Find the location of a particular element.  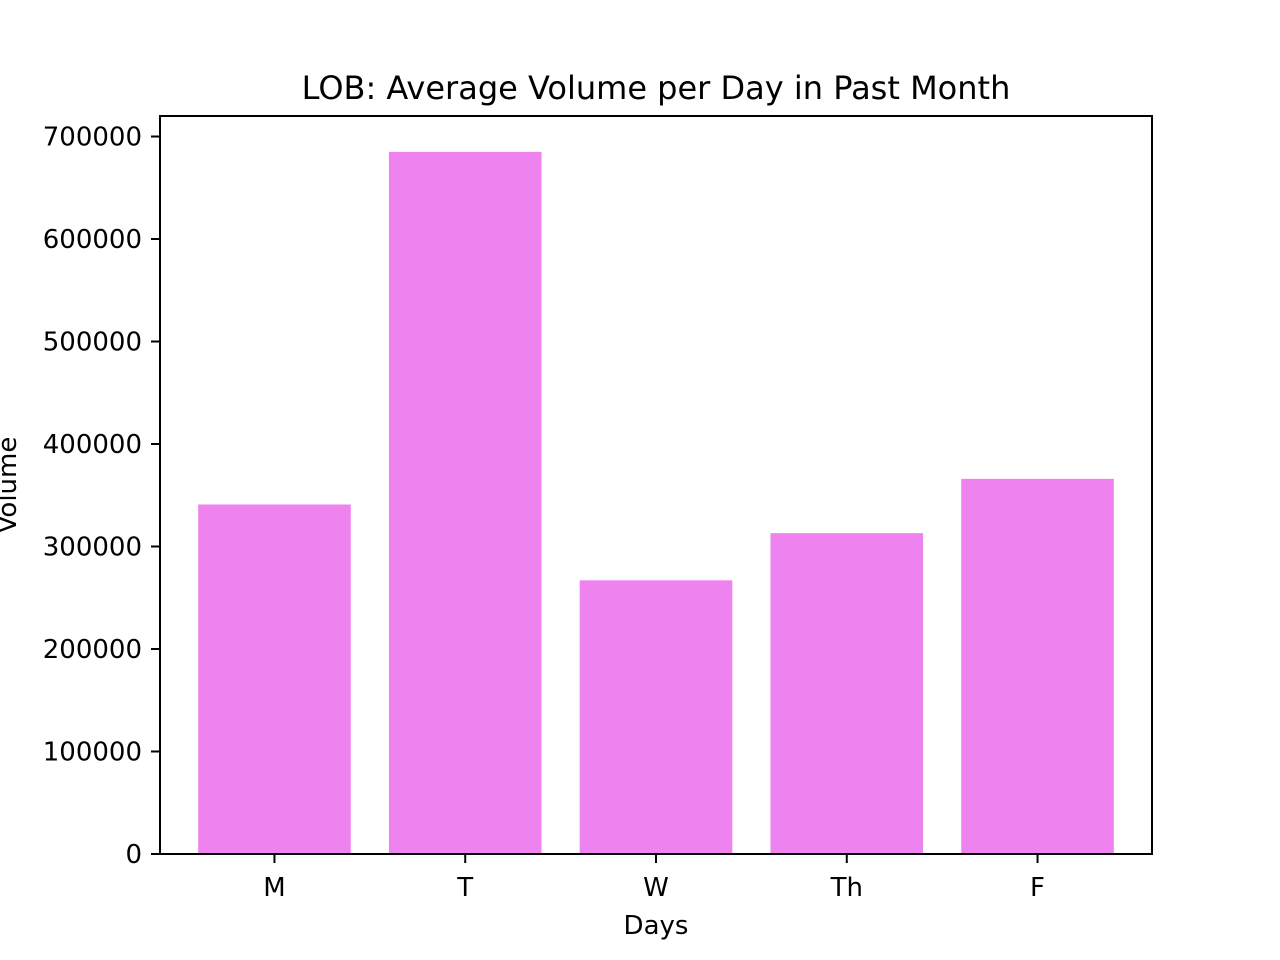

bar-t is located at coordinates (465, 502).